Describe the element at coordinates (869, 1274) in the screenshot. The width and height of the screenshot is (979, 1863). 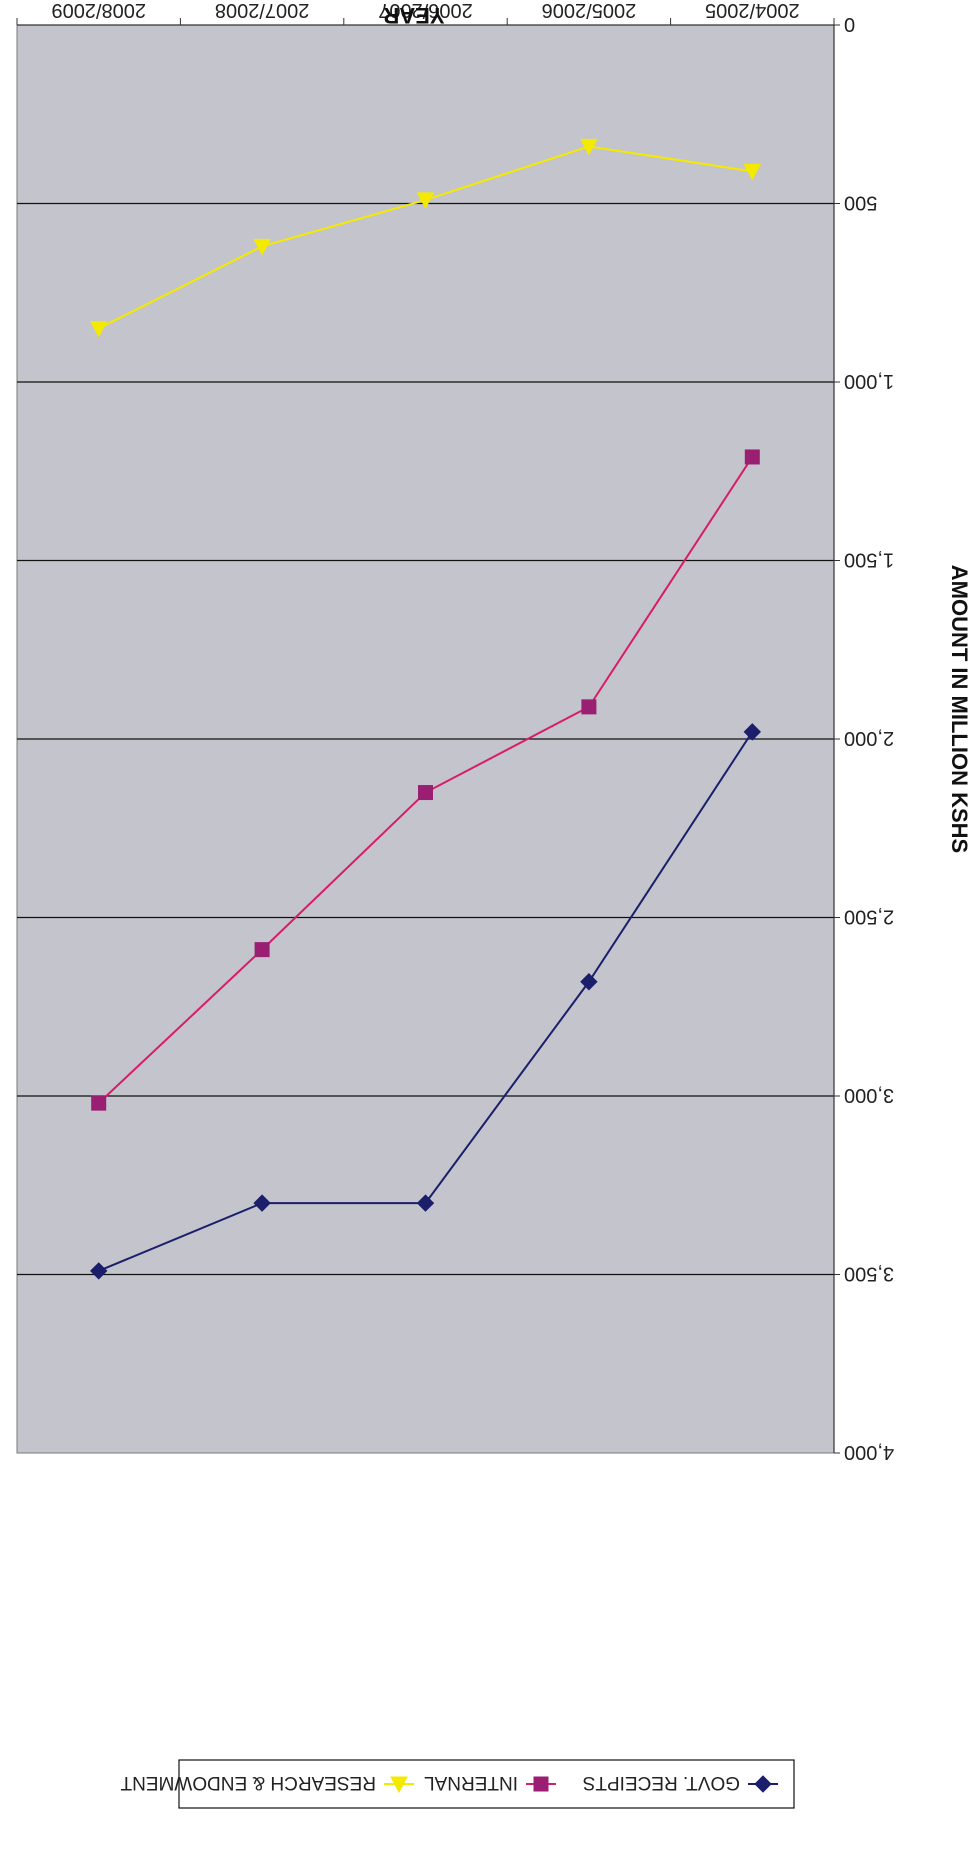
I see `y-tick-label: 3,500` at that location.